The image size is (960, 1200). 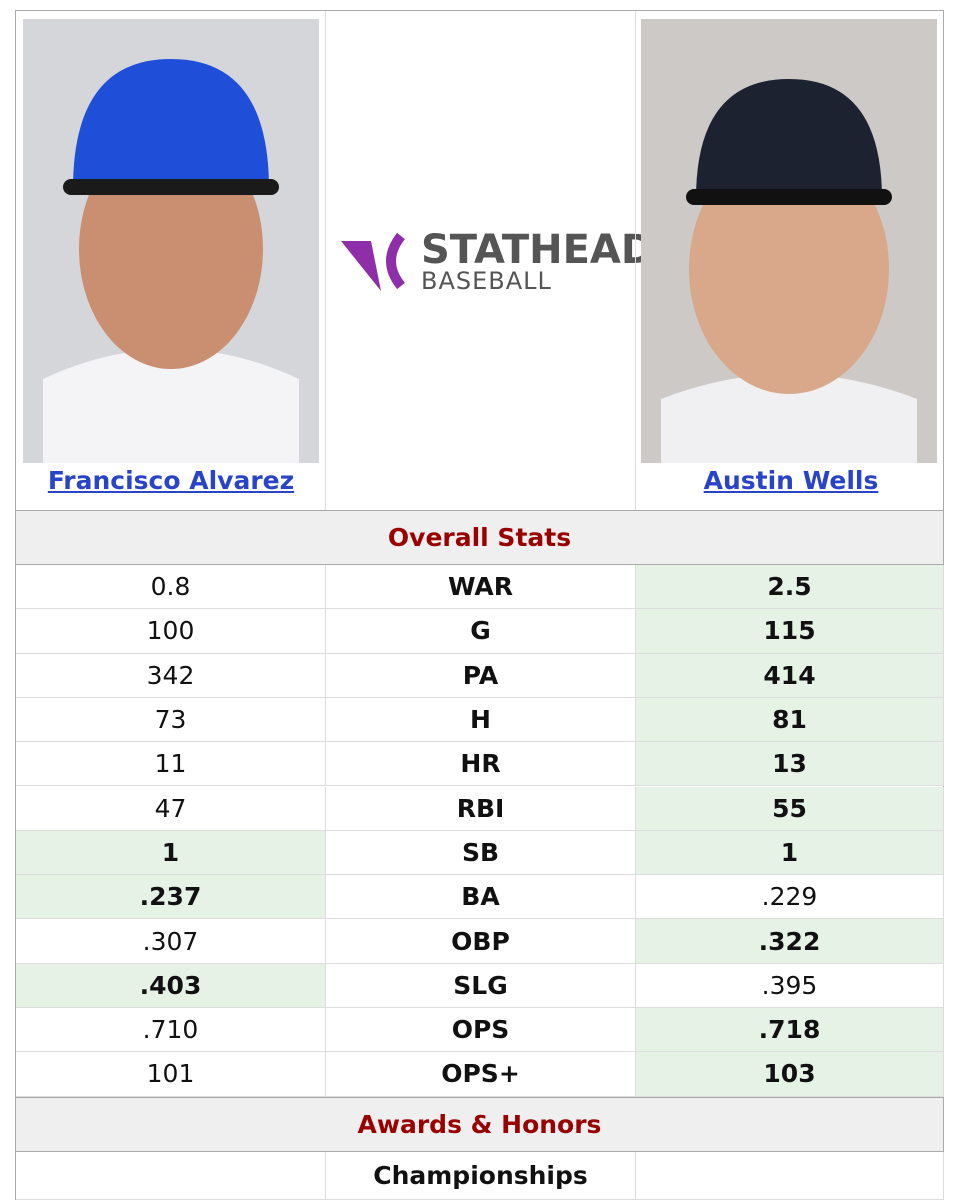 I want to click on stat-value: 115, so click(x=790, y=631).